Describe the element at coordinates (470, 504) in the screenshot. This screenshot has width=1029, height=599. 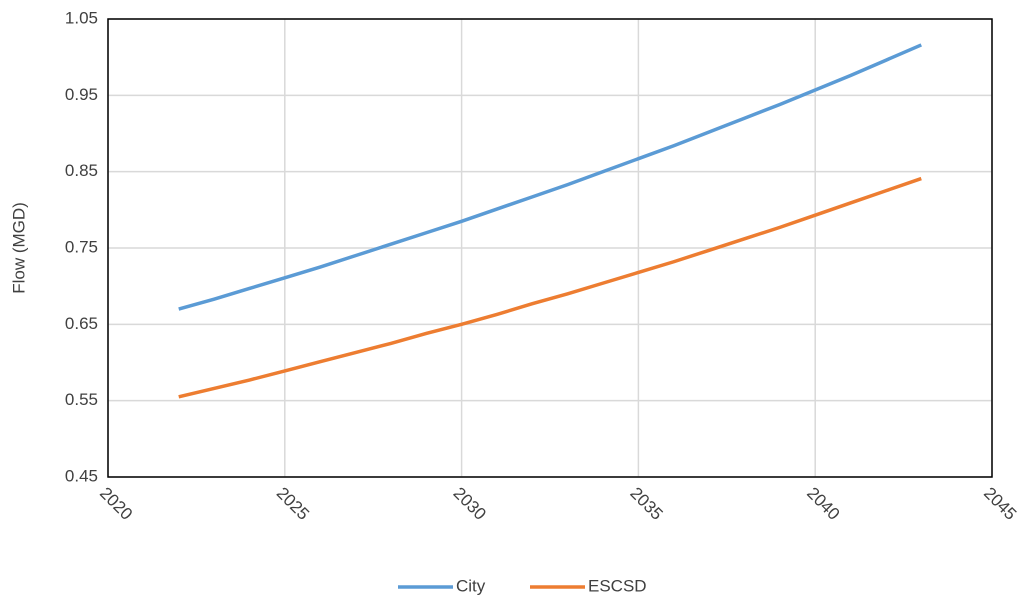
I see `x-tick-label: 2030` at that location.